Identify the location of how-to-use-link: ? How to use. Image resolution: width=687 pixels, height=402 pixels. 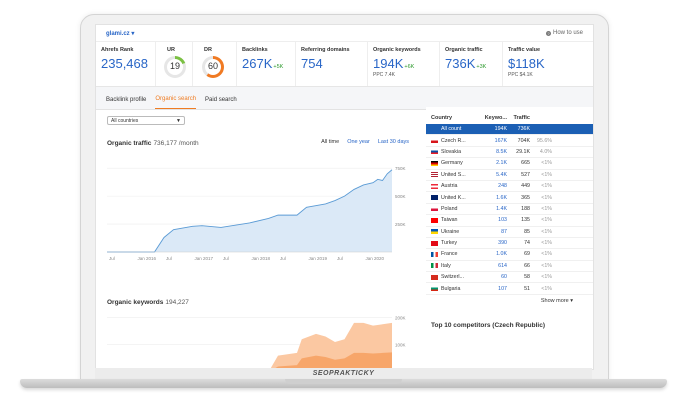
(564, 33).